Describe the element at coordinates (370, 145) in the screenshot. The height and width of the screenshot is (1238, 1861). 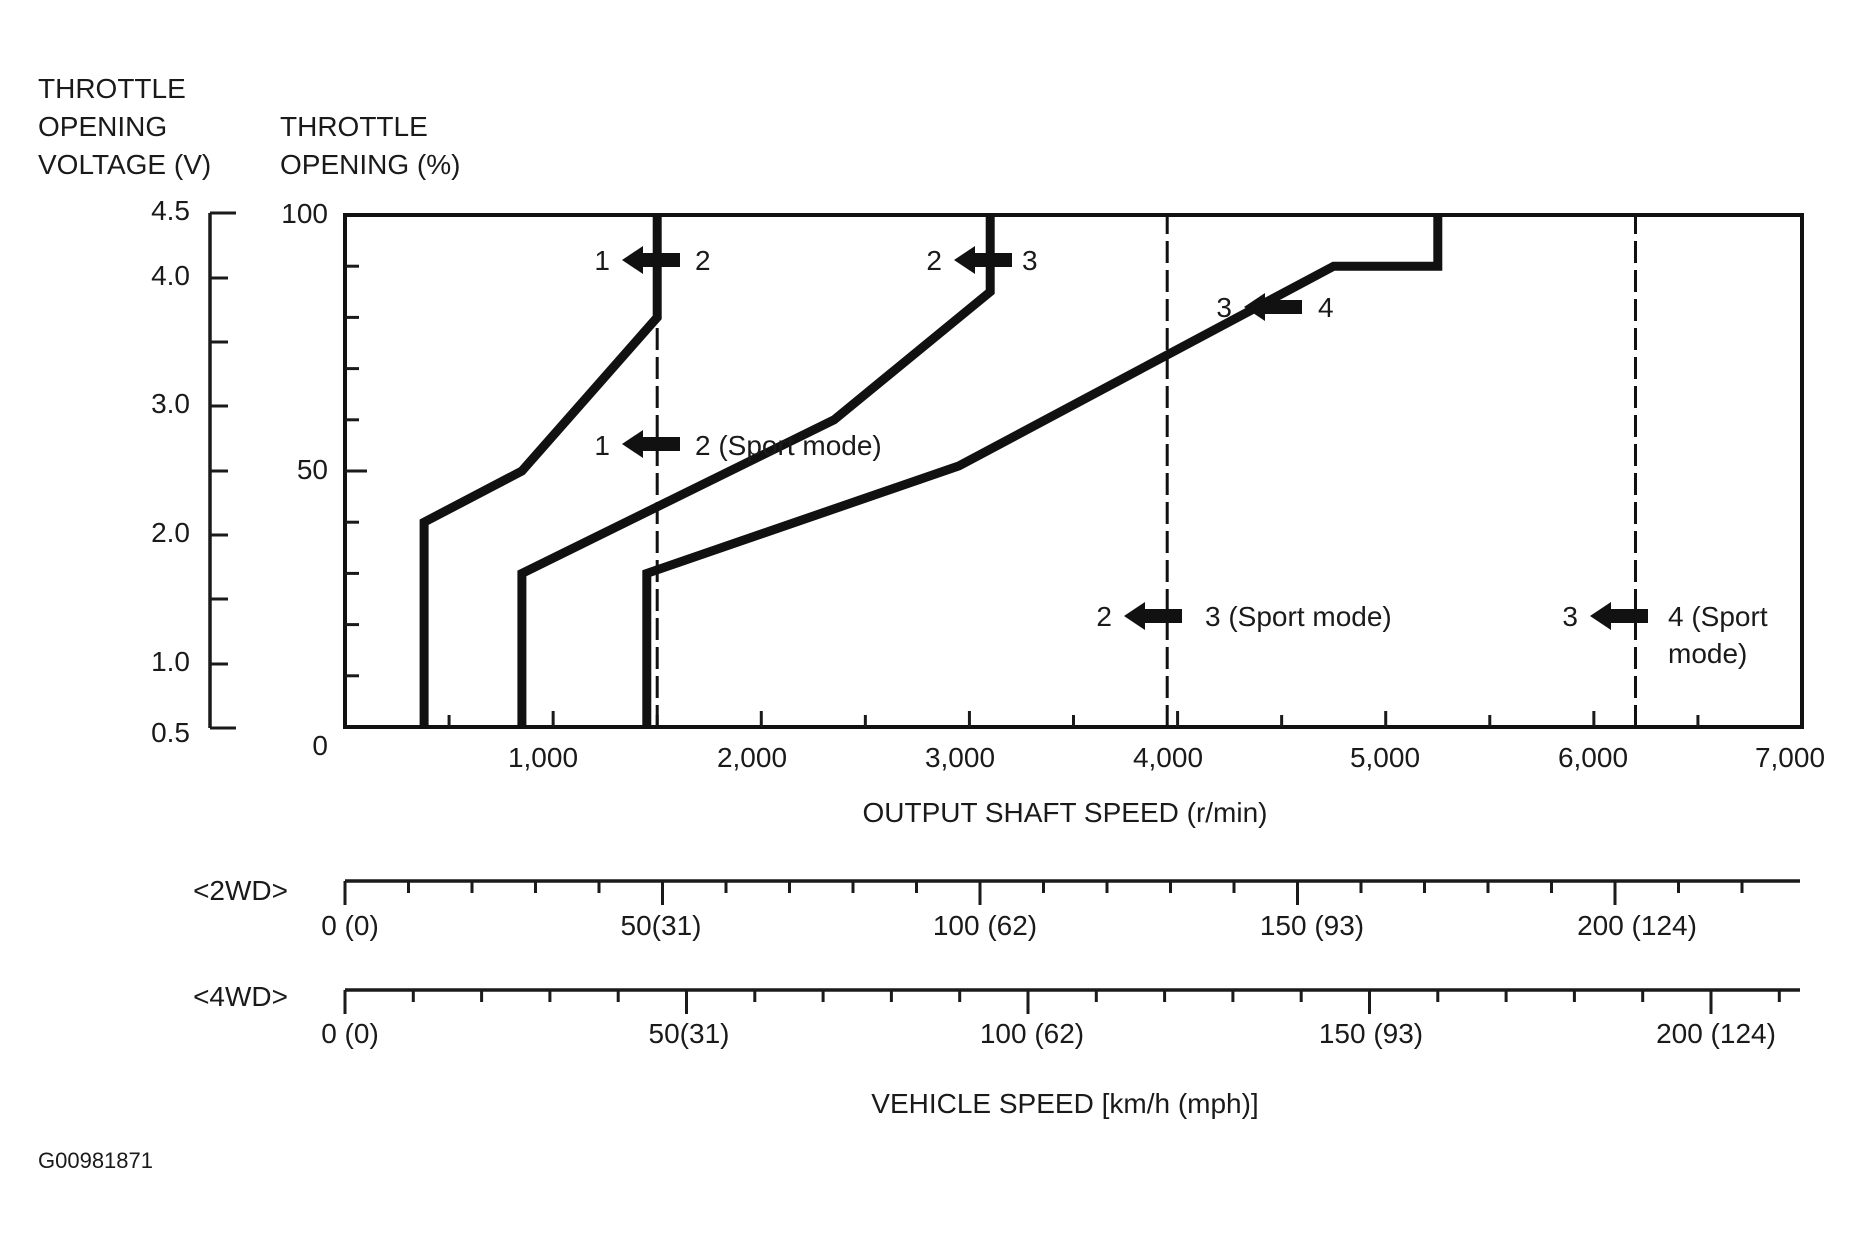
I see `opening-axis-title: THROTTLE OPENING (%)` at that location.